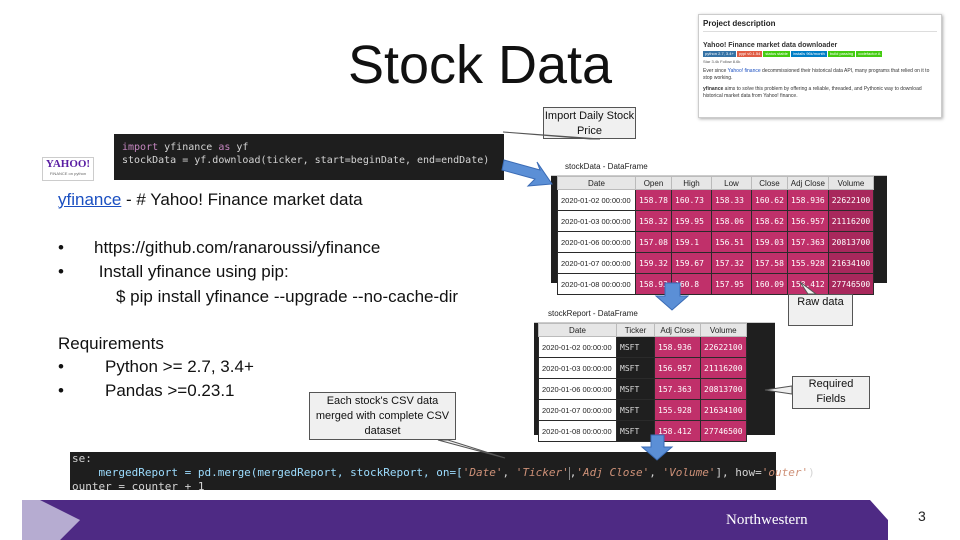 The width and height of the screenshot is (960, 540). What do you see at coordinates (653, 183) in the screenshot?
I see `column-header: Open` at bounding box center [653, 183].